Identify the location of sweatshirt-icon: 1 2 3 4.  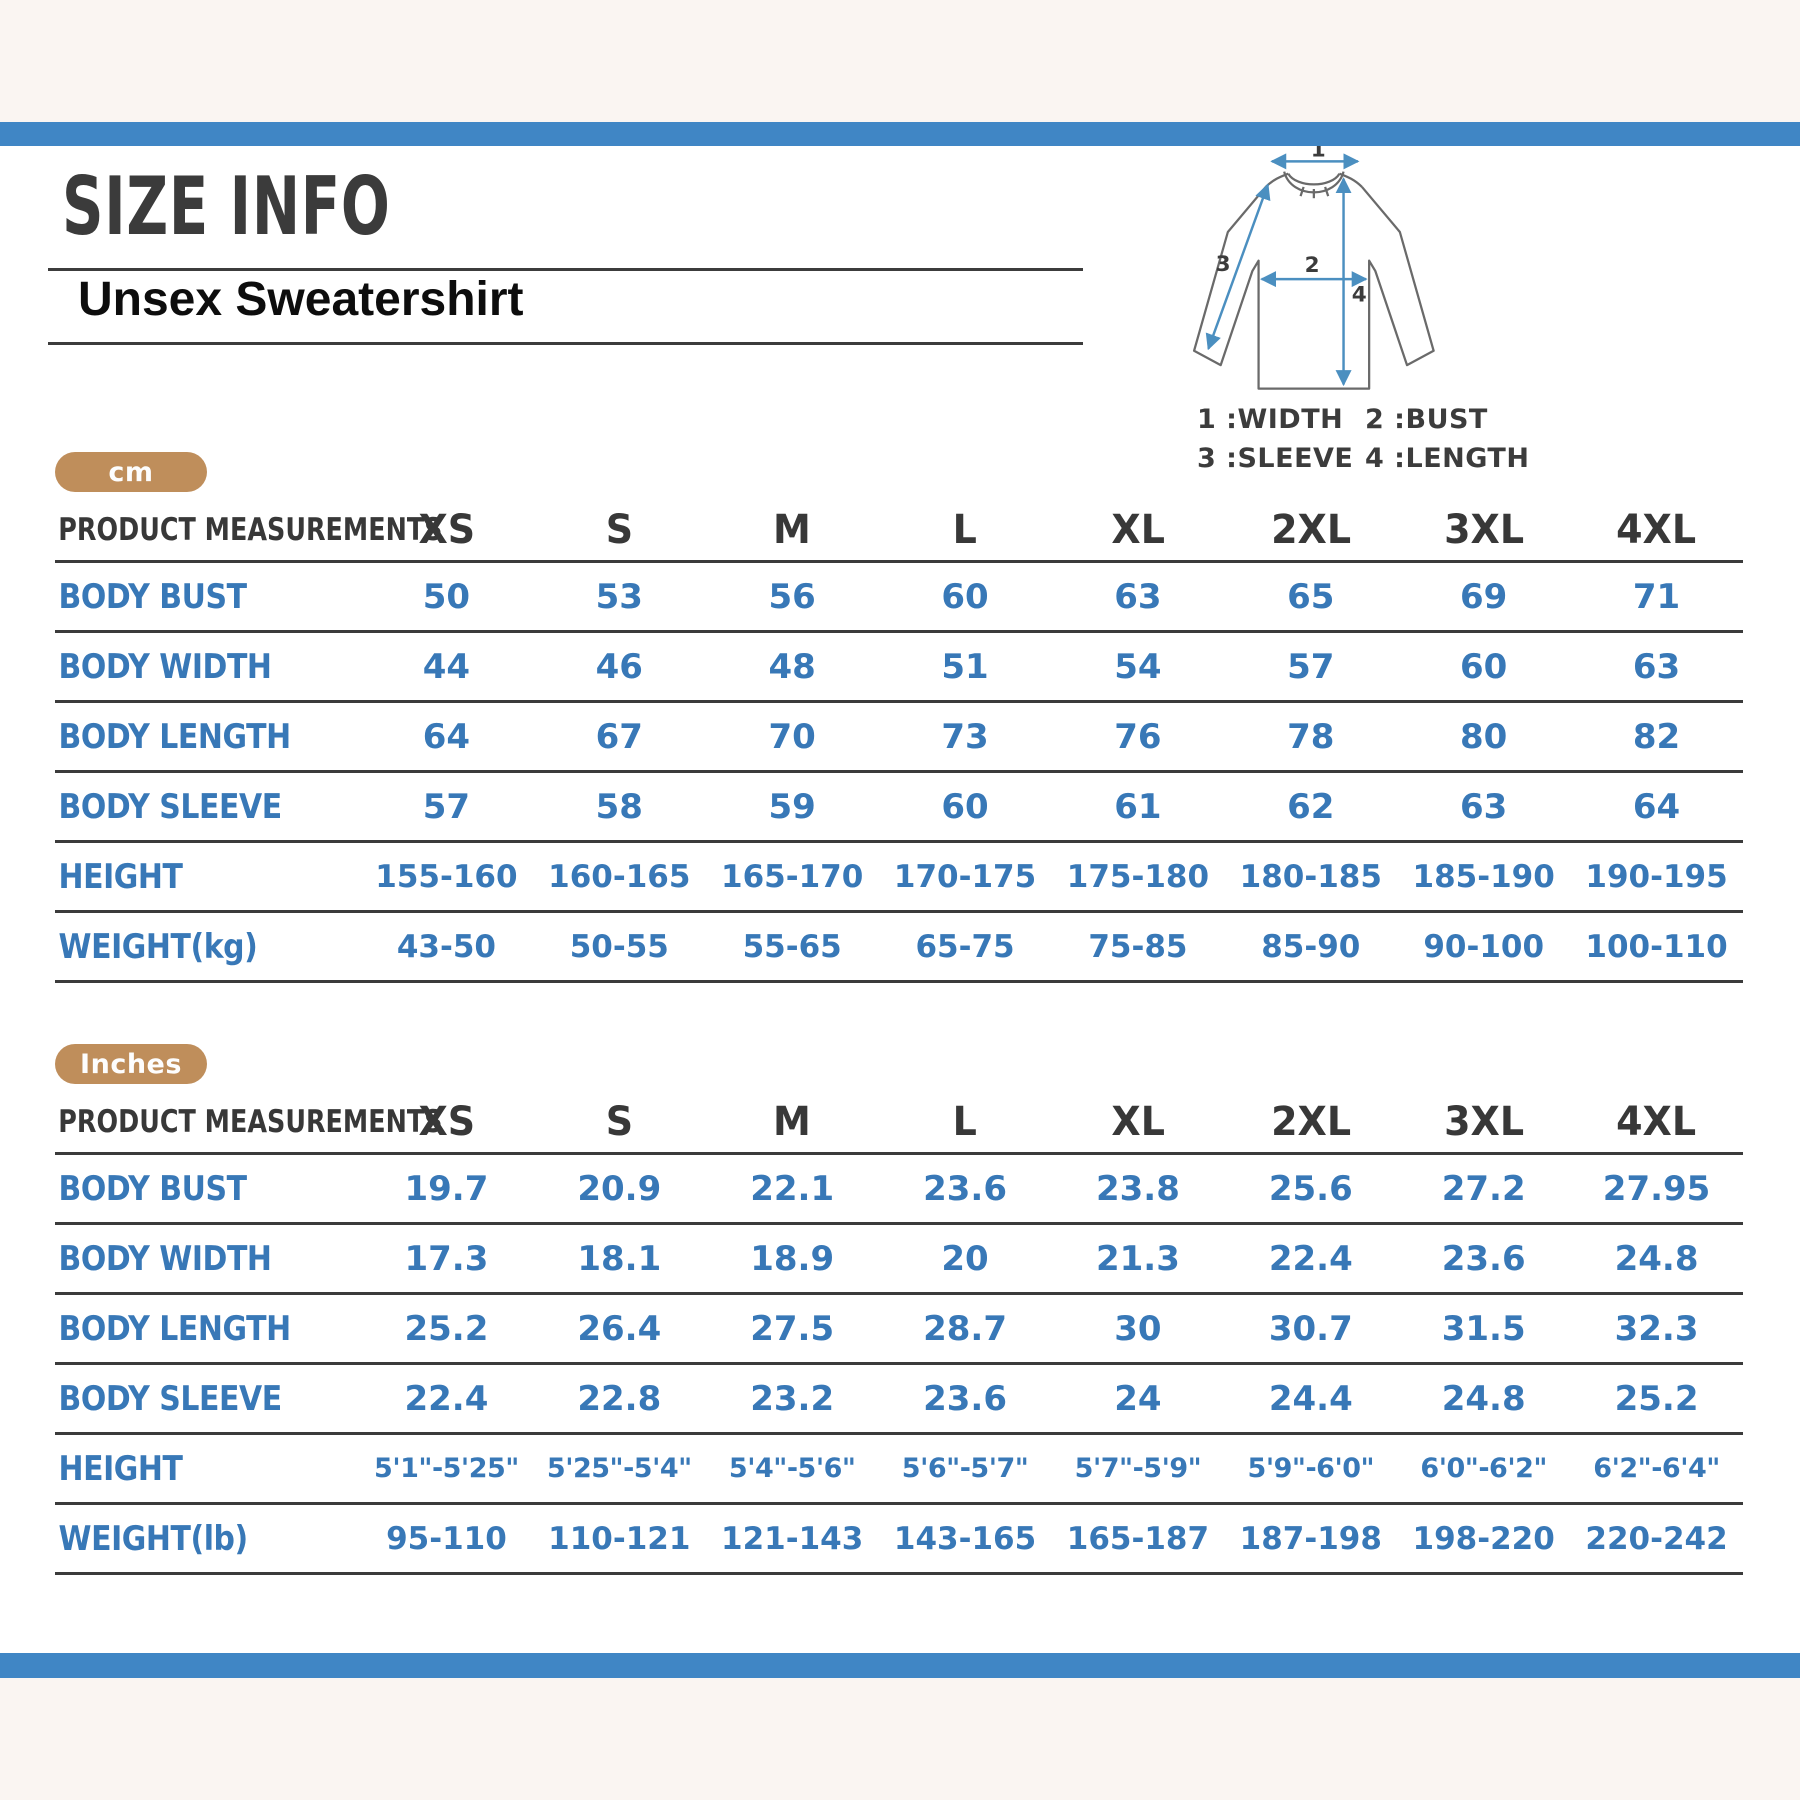
(1313, 268).